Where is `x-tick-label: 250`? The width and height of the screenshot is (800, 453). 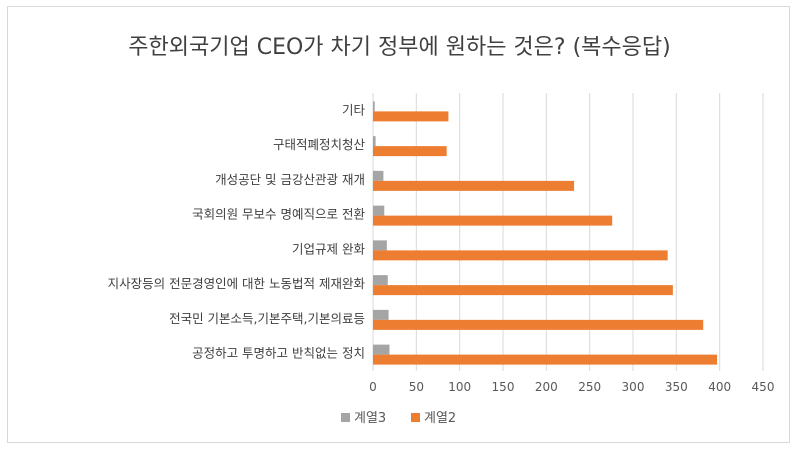 x-tick-label: 250 is located at coordinates (589, 387).